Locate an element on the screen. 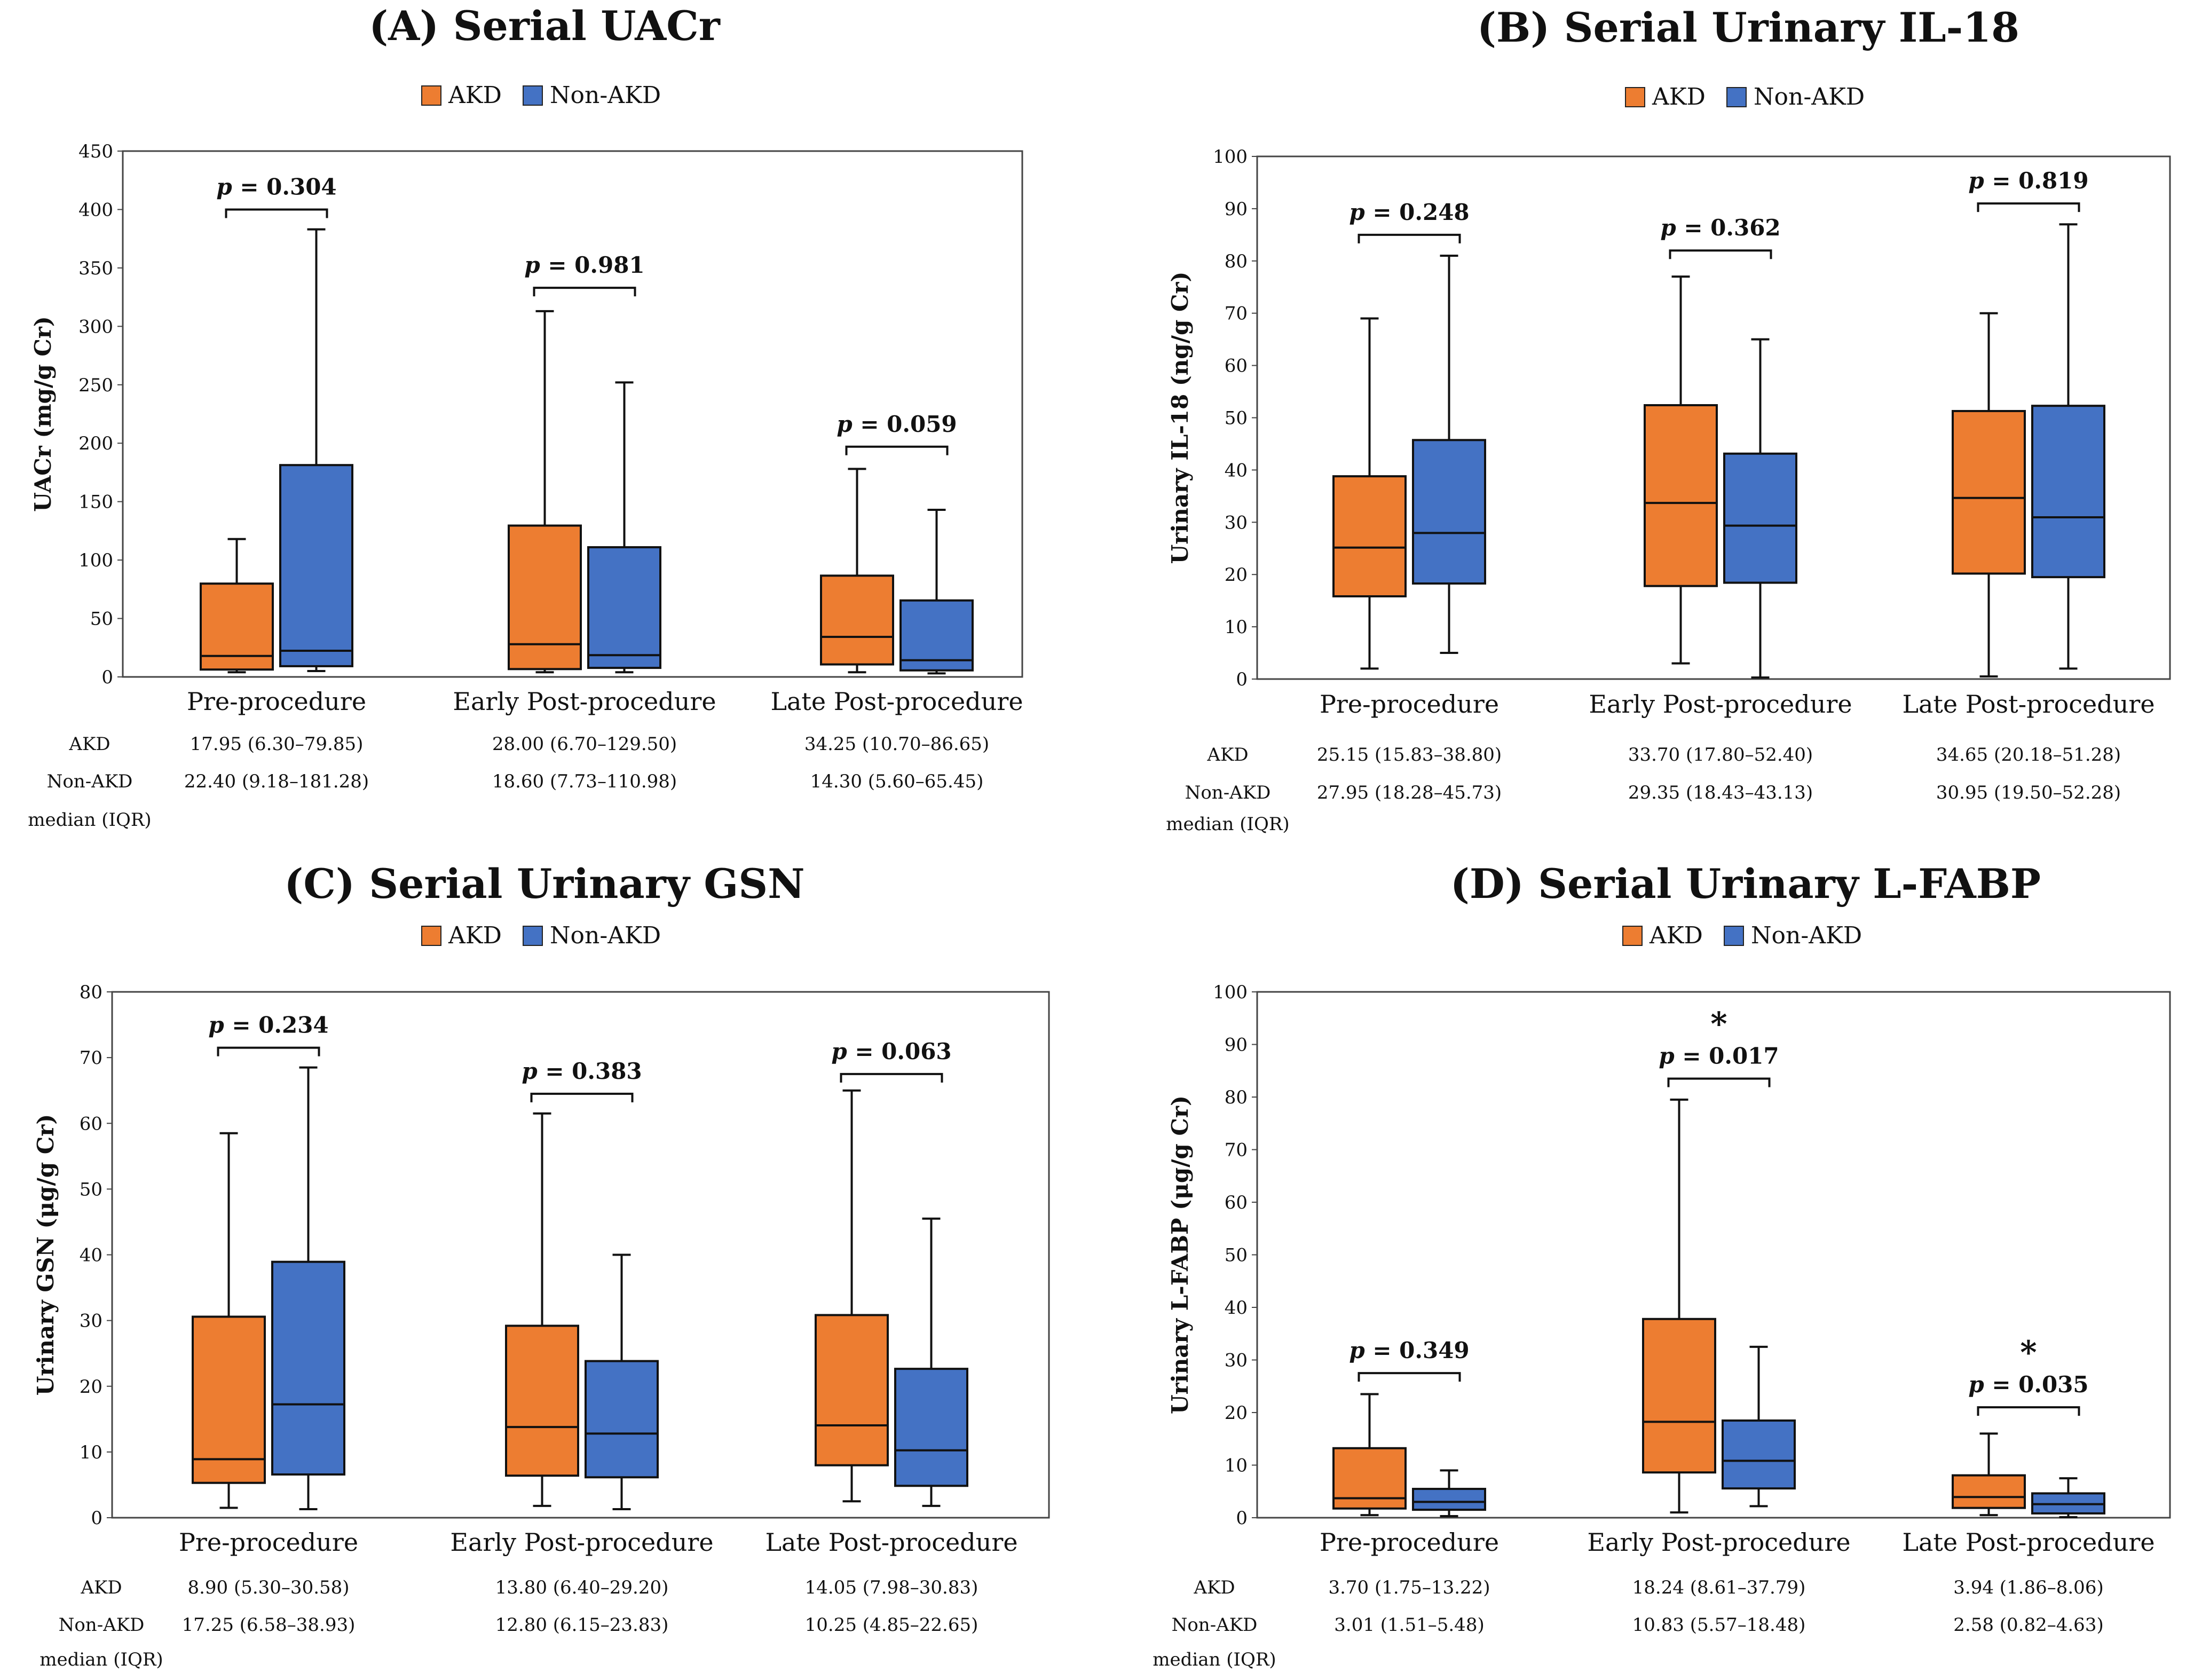 This screenshot has width=2194, height=1680. y-tick-label: 80 is located at coordinates (1236, 261).